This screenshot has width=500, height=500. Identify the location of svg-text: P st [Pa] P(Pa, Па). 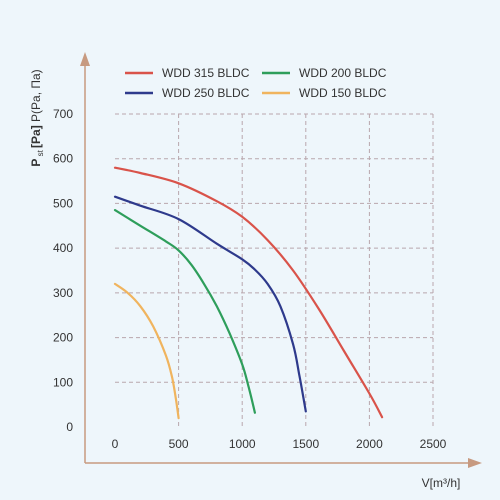
(37, 117).